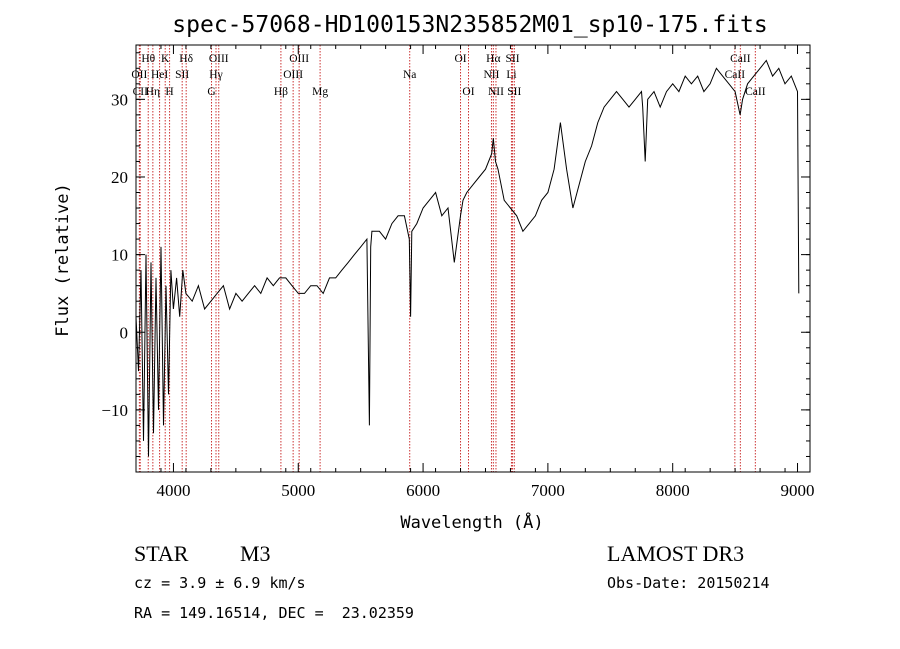  Describe the element at coordinates (281, 92) in the screenshot. I see `spectral-line-label: Hβ` at that location.